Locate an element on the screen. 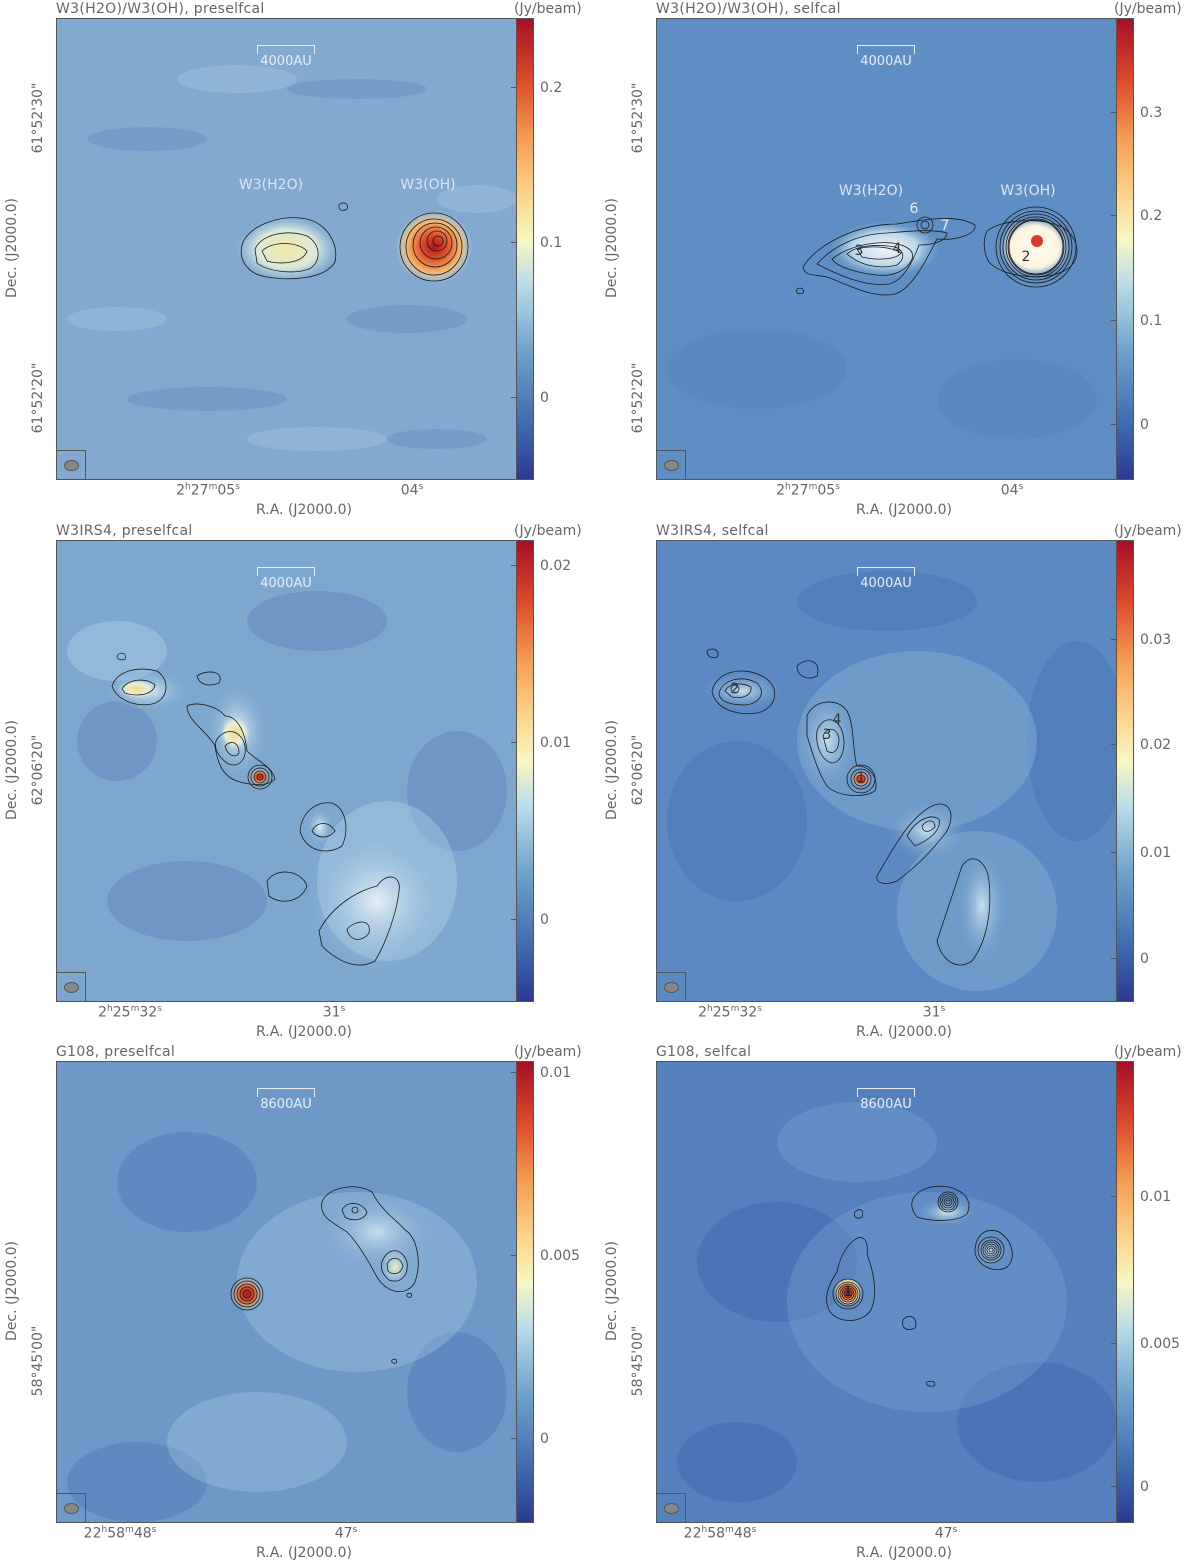 Image resolution: width=1200 pixels, height=1565 pixels. source-label-w3oh: W3(OH) is located at coordinates (428, 185).